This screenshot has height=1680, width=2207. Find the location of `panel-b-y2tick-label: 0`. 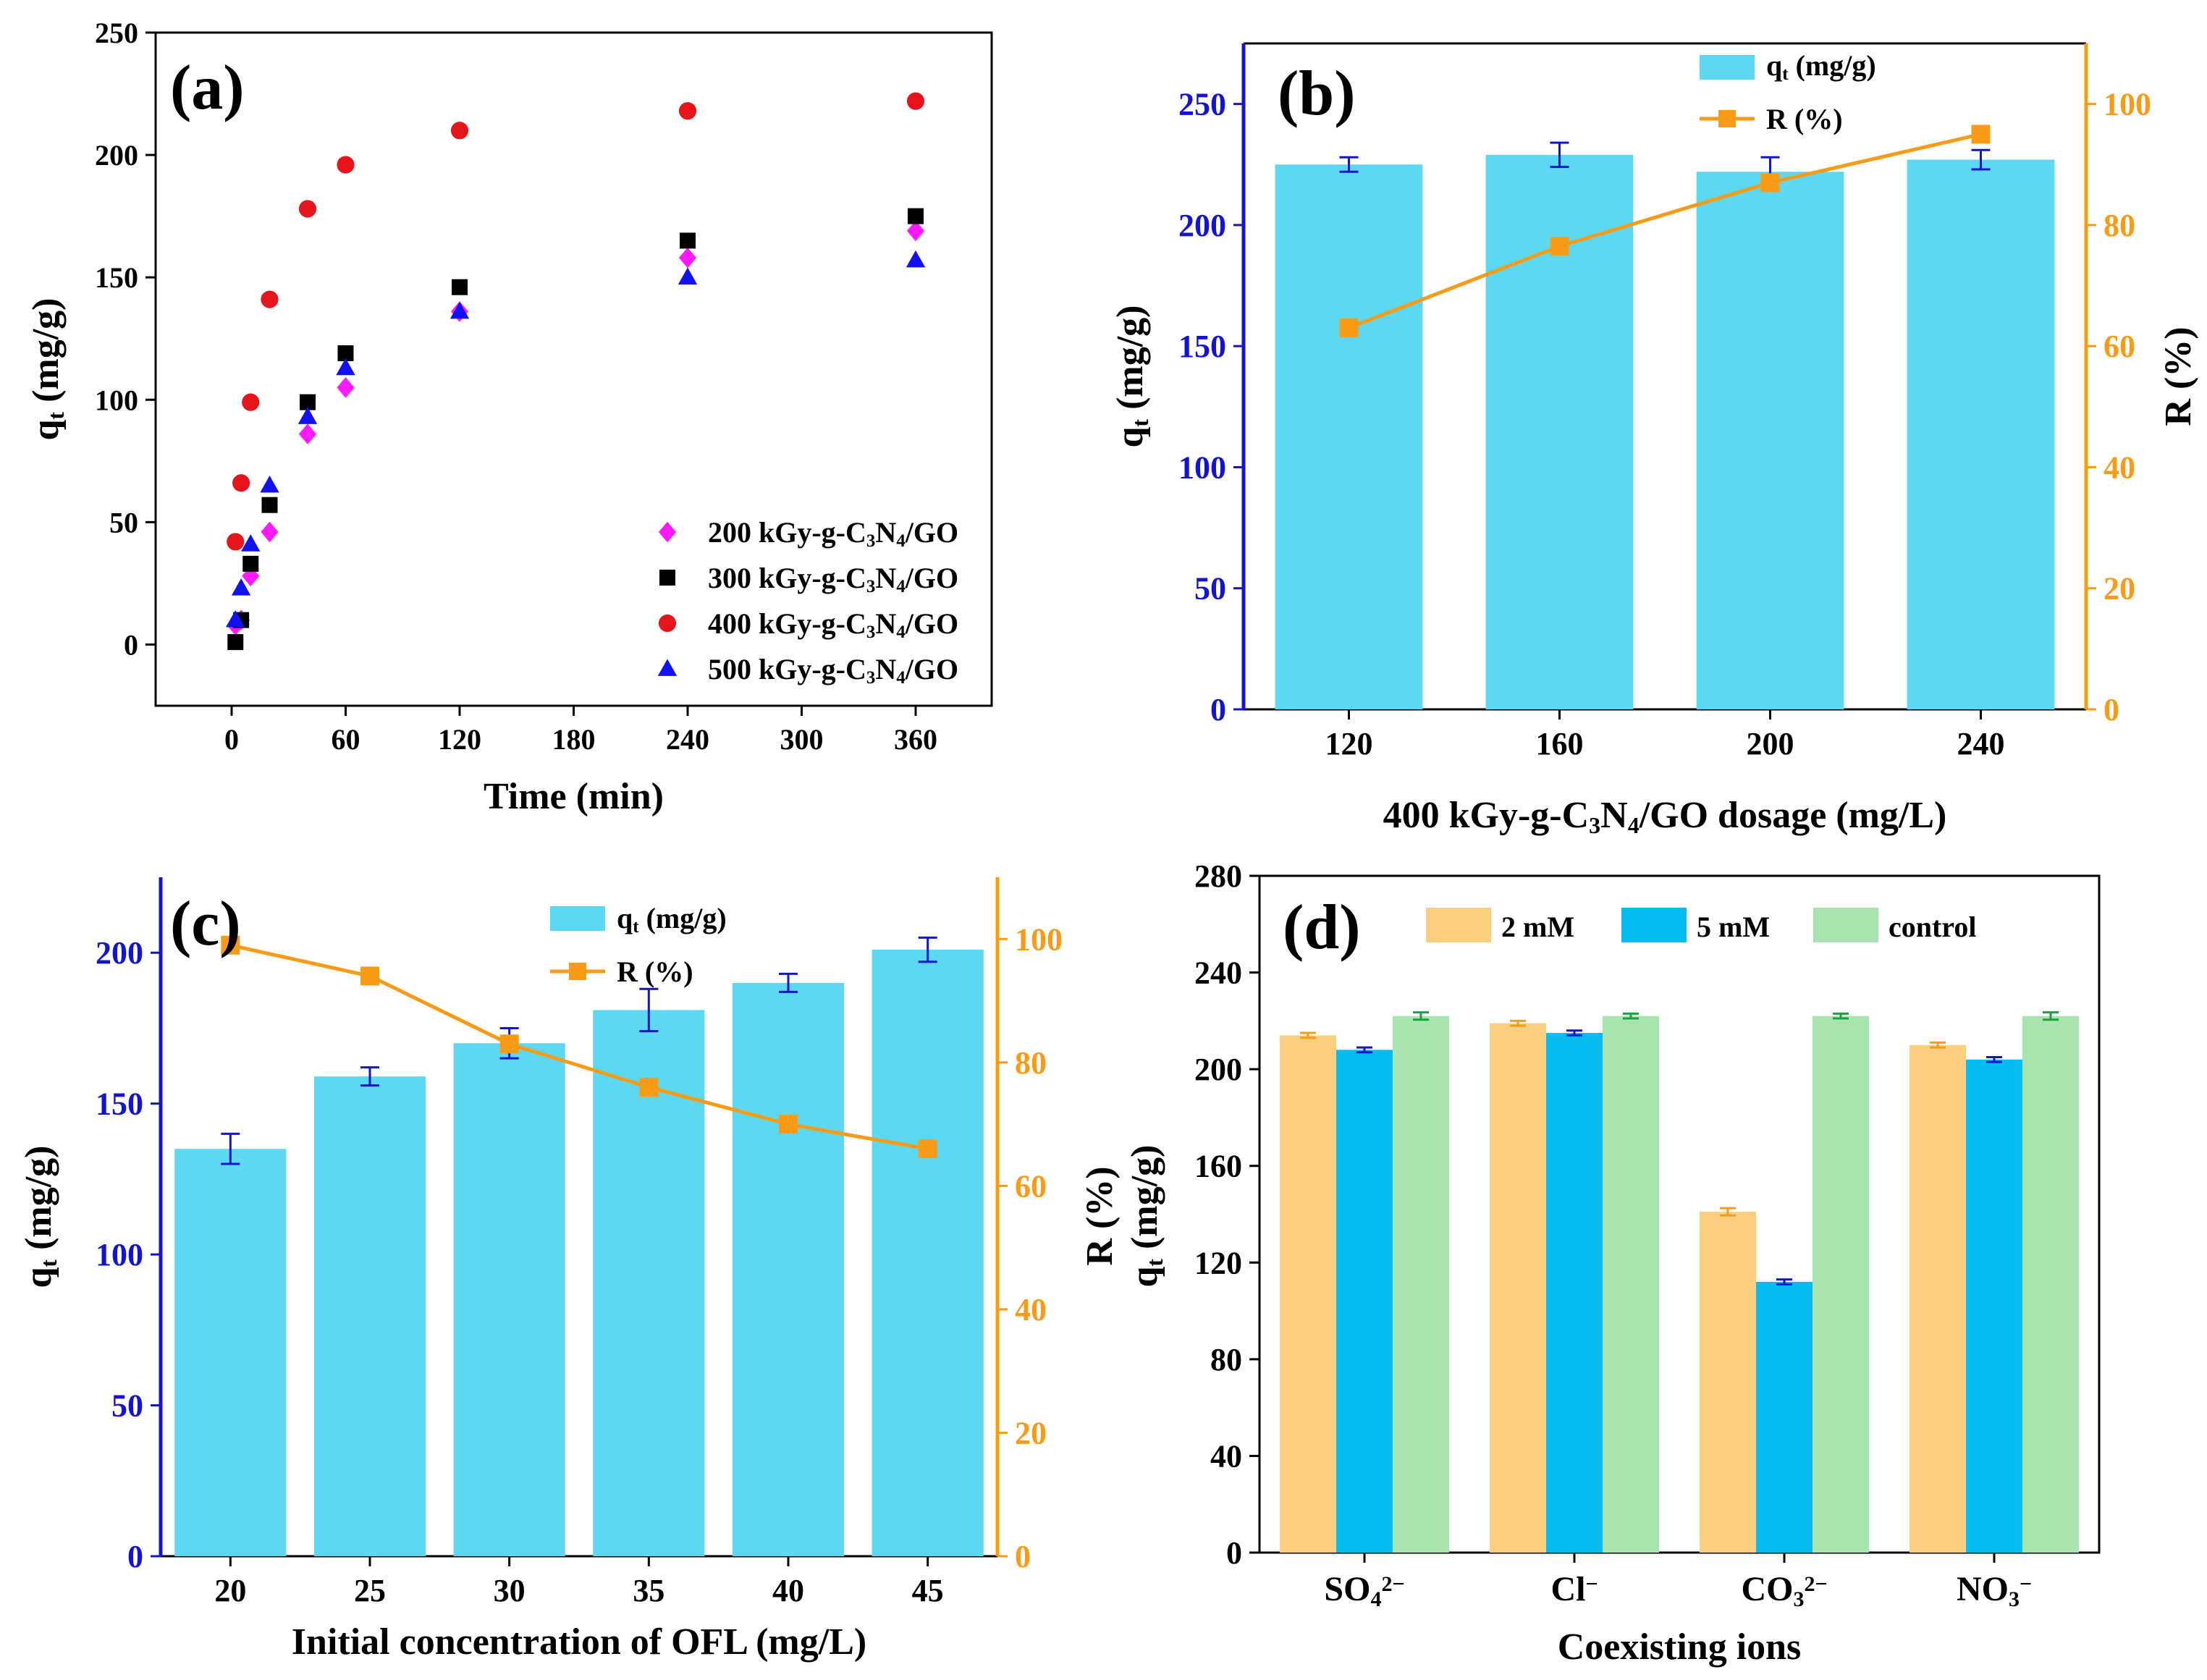

panel-b-y2tick-label: 0 is located at coordinates (2111, 709).